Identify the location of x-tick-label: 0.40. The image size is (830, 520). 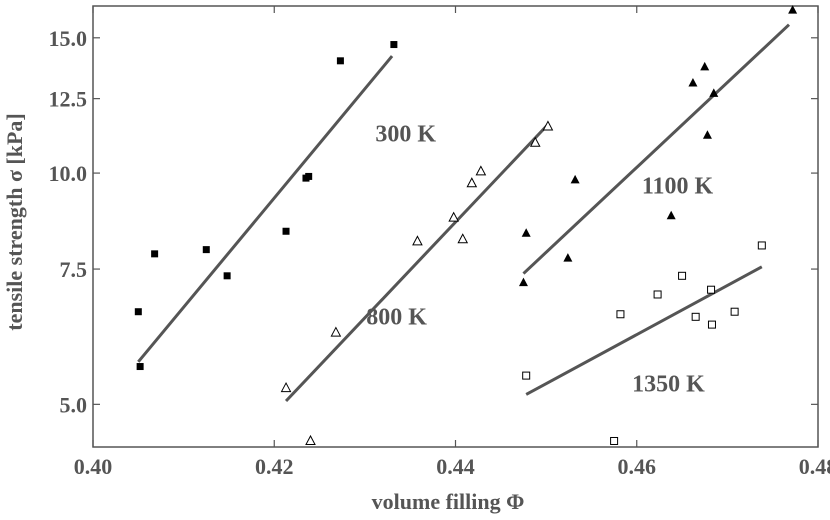
(93, 466).